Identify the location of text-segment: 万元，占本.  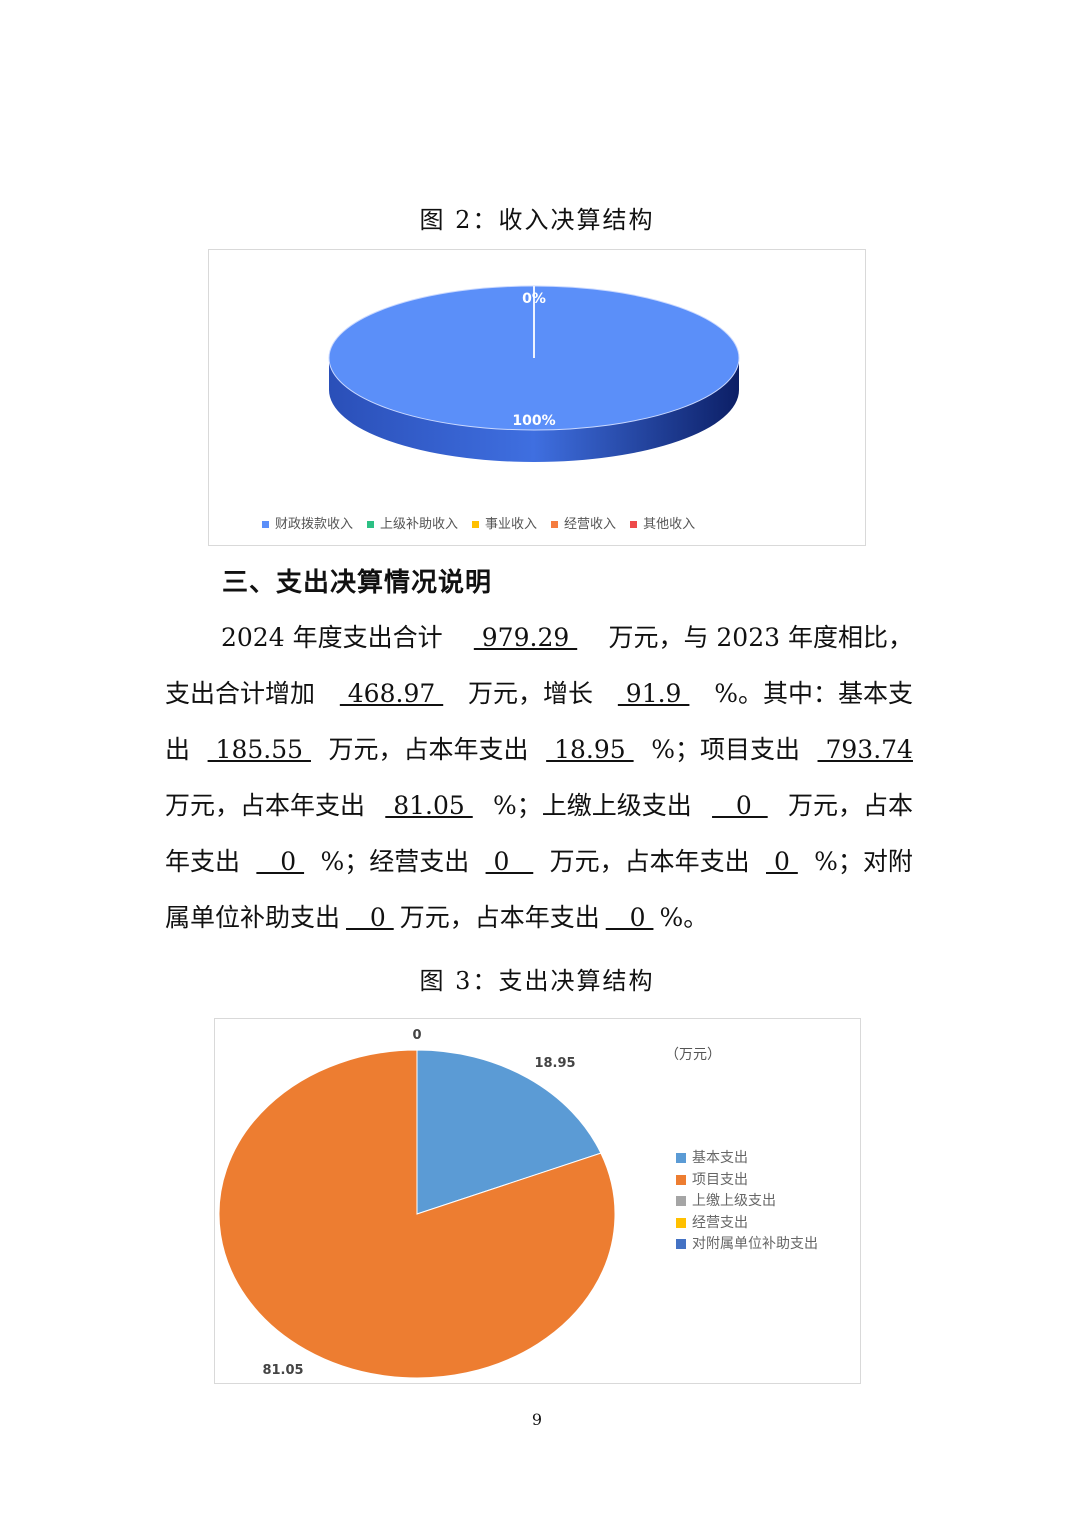
(850, 805).